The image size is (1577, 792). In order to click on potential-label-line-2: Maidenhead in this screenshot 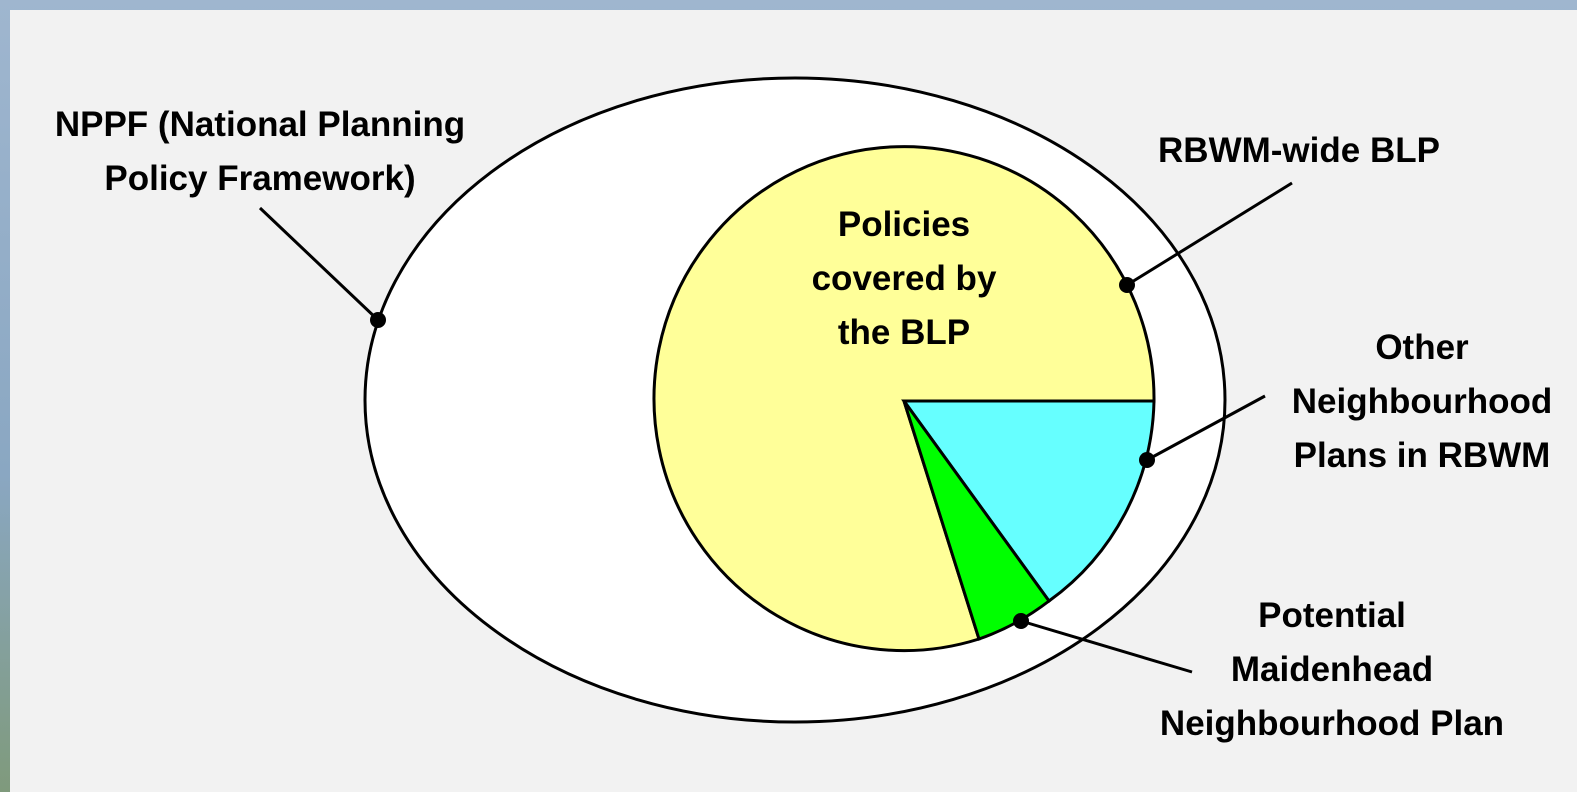, I will do `click(1332, 669)`.